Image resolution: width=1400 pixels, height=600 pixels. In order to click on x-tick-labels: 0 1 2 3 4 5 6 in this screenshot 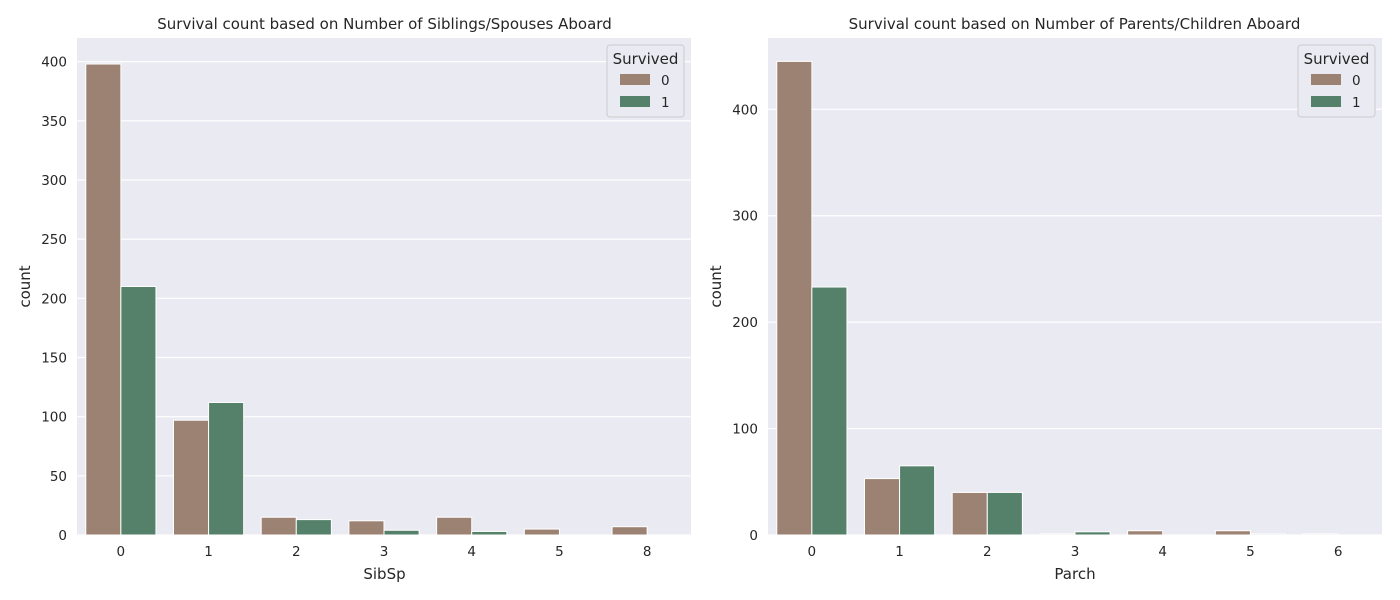, I will do `click(1075, 552)`.